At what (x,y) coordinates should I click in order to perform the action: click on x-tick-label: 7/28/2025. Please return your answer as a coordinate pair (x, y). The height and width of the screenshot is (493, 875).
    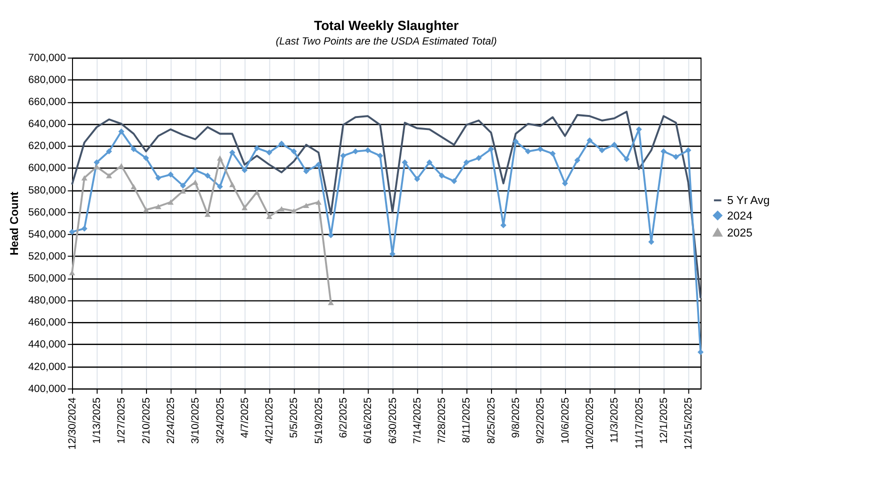
    Looking at the image, I should click on (442, 420).